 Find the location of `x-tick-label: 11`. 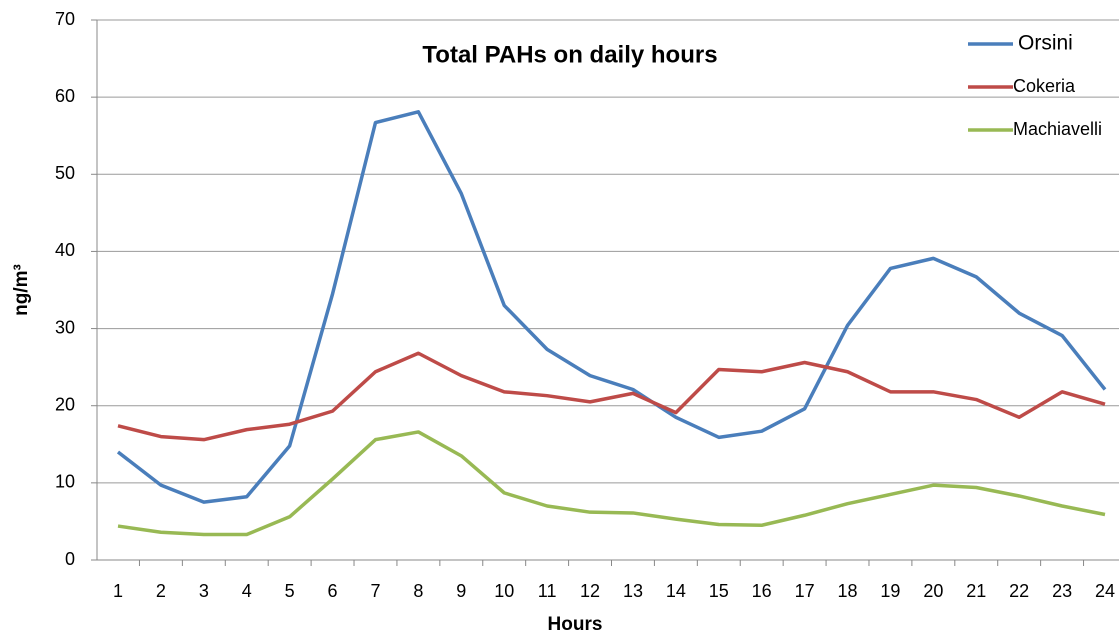

x-tick-label: 11 is located at coordinates (547, 591).